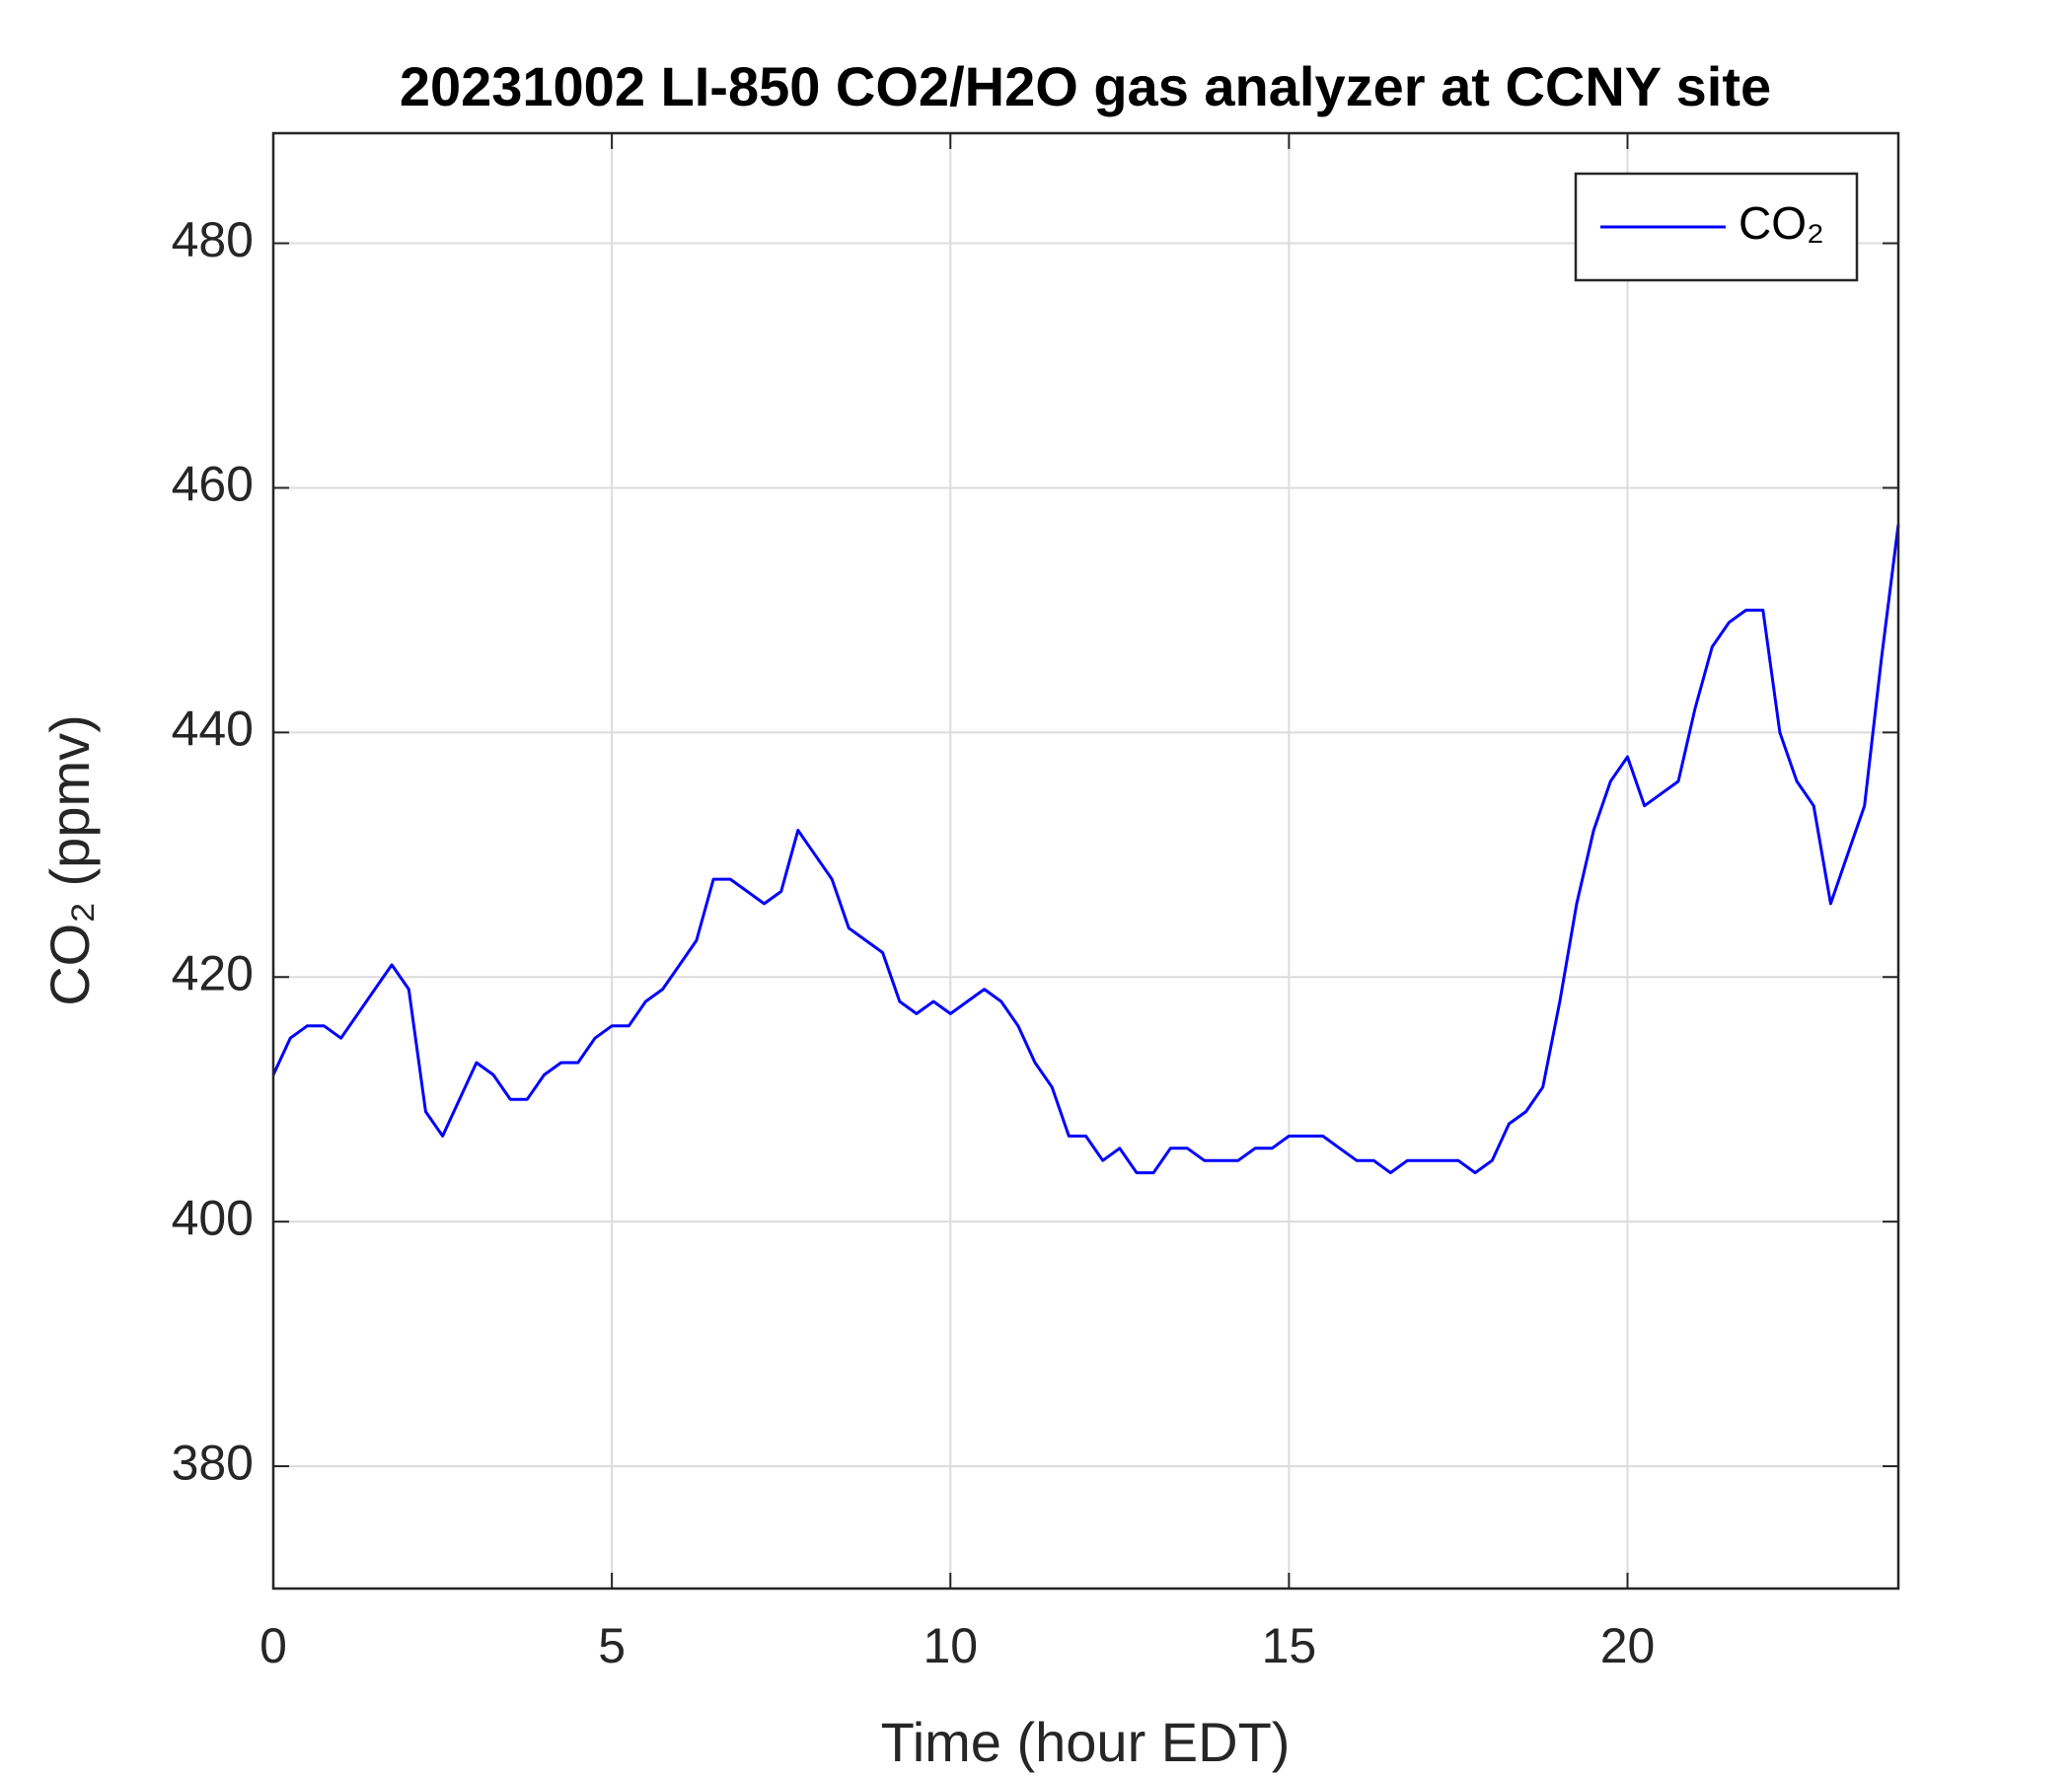 This screenshot has height=1776, width=2072. Describe the element at coordinates (213, 1217) in the screenshot. I see `y-tick-label: 400` at that location.